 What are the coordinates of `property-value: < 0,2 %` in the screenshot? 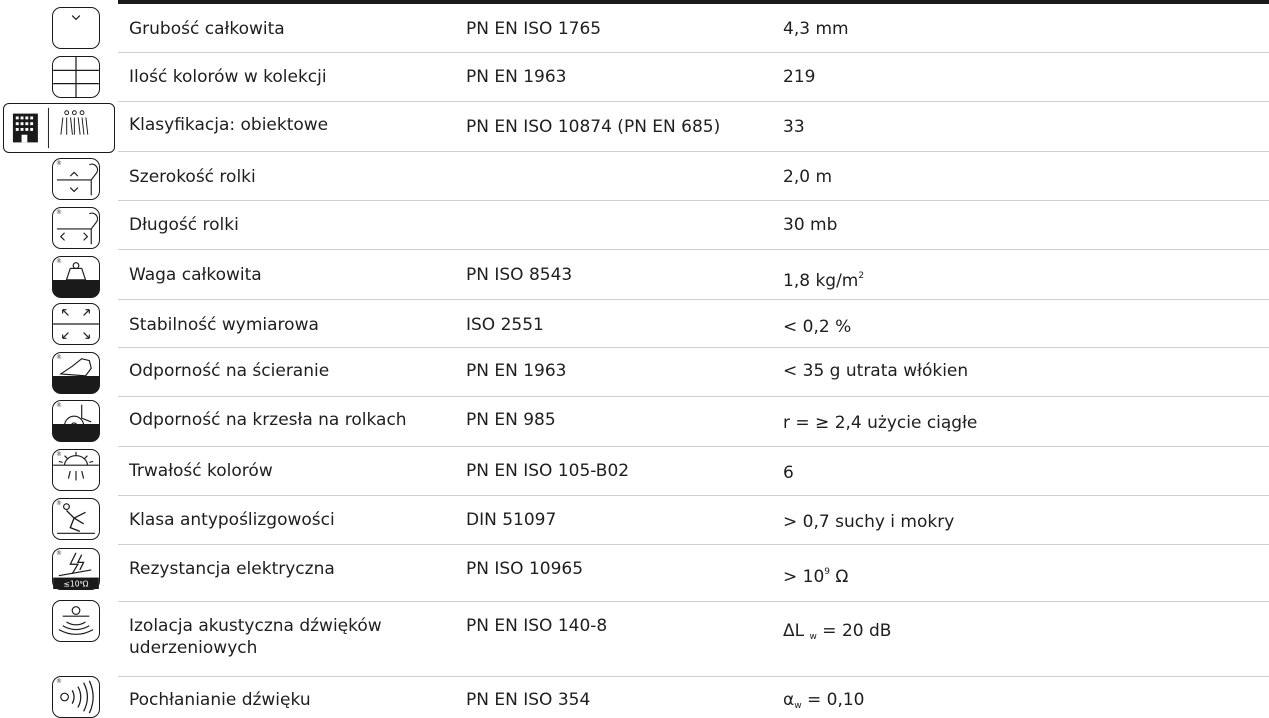 It's located at (817, 327).